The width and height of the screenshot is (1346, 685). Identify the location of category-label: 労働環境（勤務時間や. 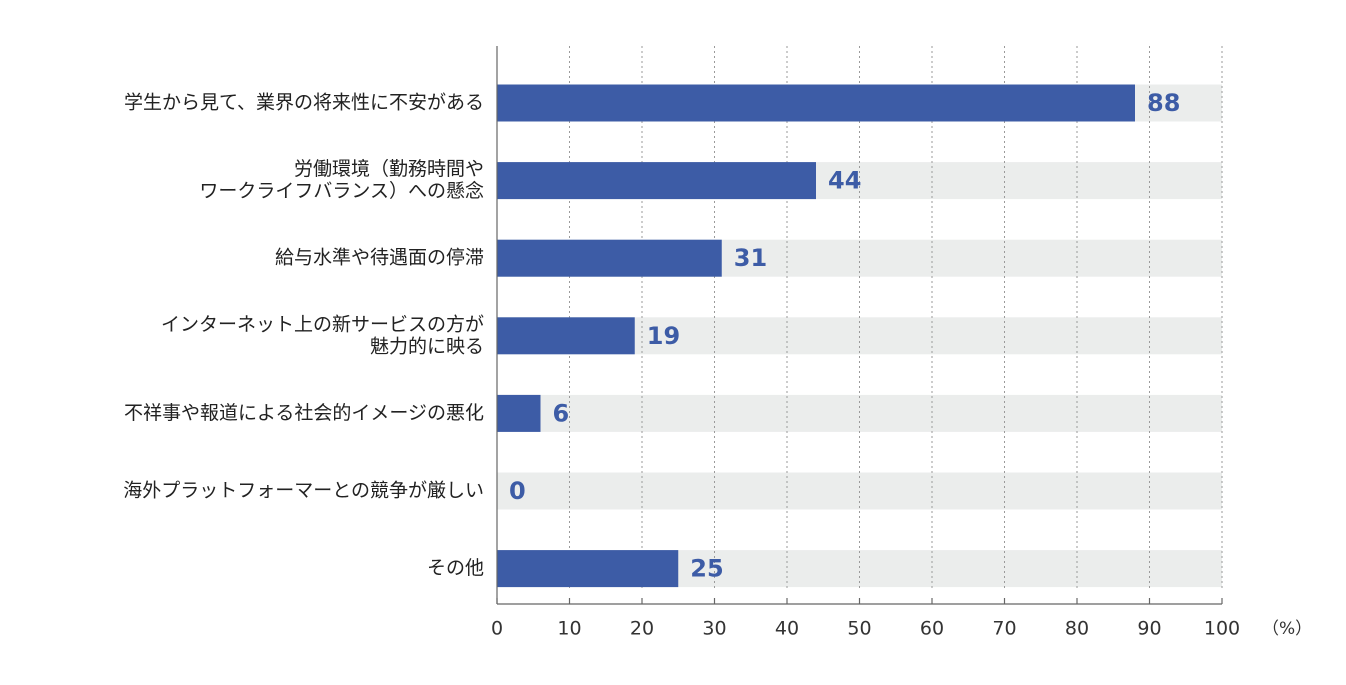
(389, 169).